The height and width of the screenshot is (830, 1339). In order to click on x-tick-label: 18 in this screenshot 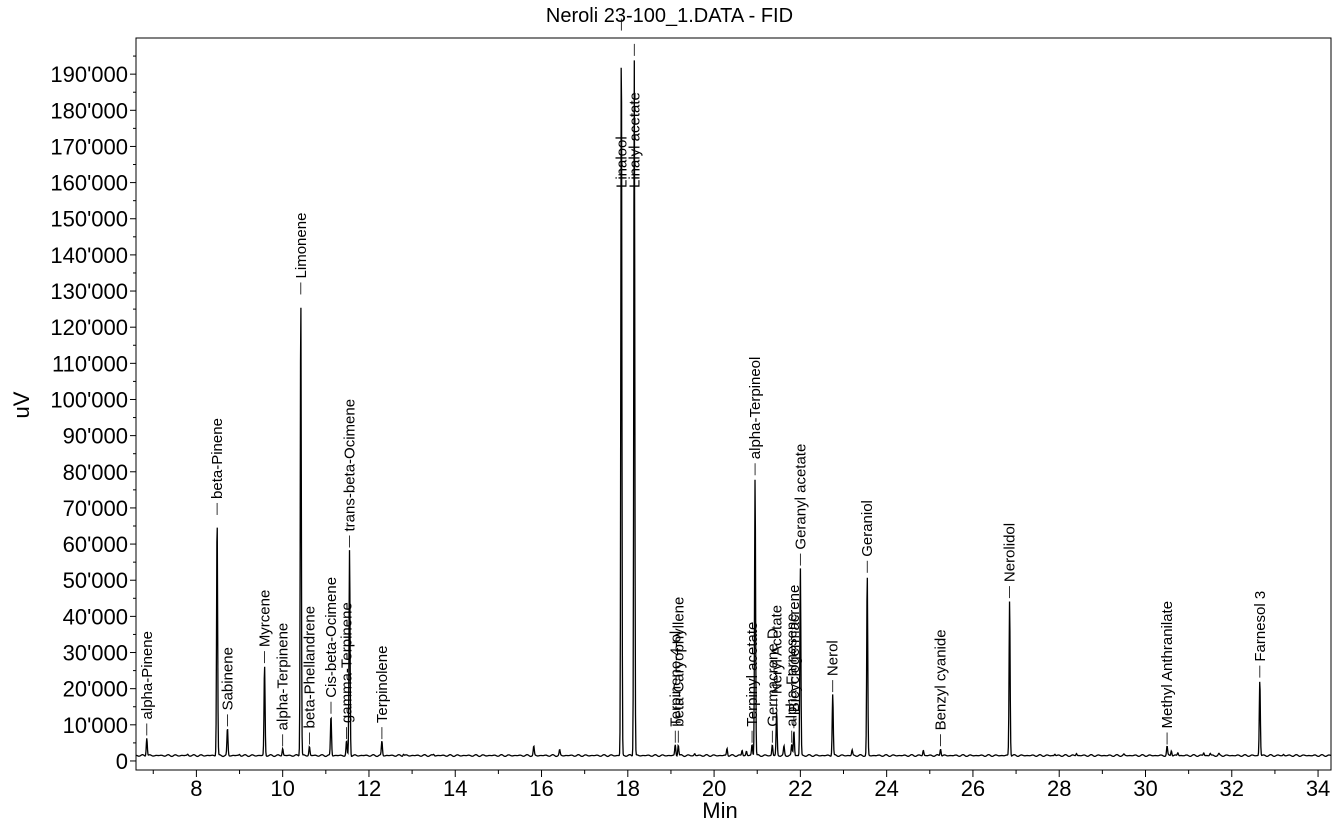, I will do `click(628, 788)`.